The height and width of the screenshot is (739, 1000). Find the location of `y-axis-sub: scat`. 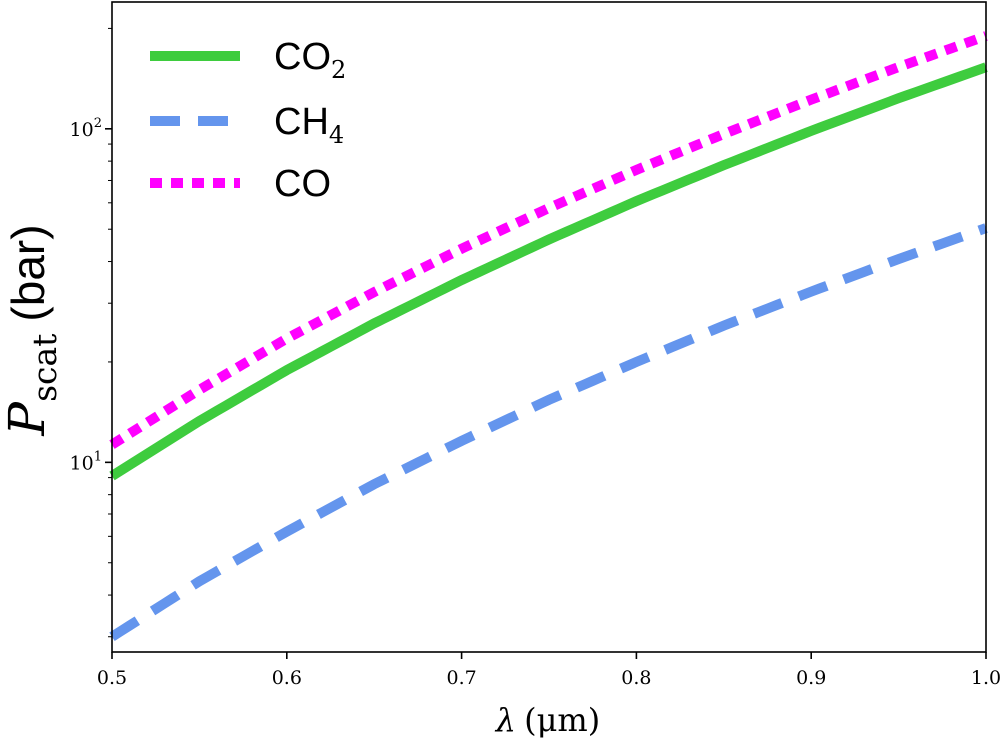

y-axis-sub: scat is located at coordinates (44, 368).